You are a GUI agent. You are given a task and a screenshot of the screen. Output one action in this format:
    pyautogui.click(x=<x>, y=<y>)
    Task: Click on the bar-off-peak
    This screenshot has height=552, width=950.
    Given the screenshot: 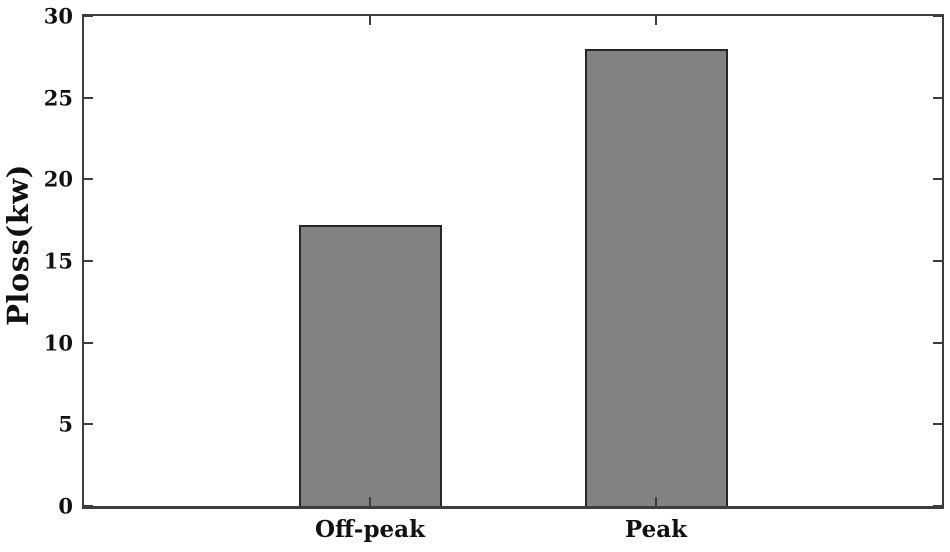 What is the action you would take?
    pyautogui.click(x=370, y=365)
    